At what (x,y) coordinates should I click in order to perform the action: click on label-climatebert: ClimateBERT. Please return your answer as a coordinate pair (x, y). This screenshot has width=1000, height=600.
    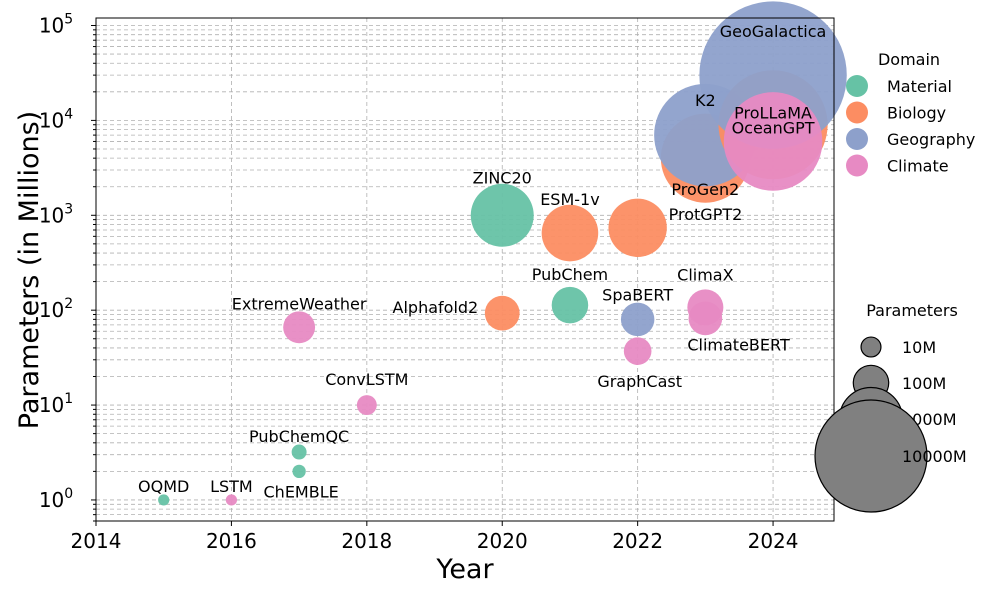
    Looking at the image, I should click on (738, 344).